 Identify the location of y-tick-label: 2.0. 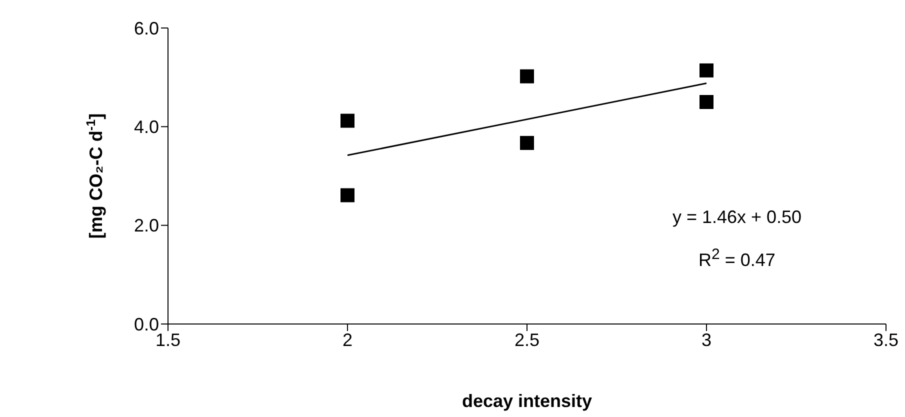
(146, 226).